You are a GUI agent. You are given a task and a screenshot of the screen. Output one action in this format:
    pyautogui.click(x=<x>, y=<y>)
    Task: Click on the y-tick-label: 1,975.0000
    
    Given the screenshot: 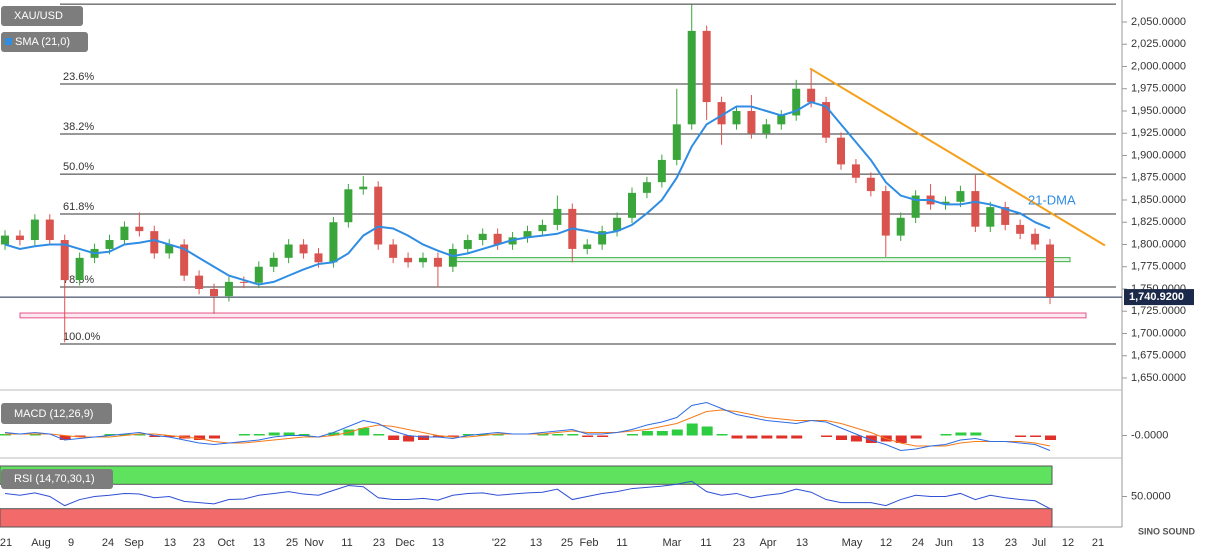 What is the action you would take?
    pyautogui.click(x=1158, y=89)
    